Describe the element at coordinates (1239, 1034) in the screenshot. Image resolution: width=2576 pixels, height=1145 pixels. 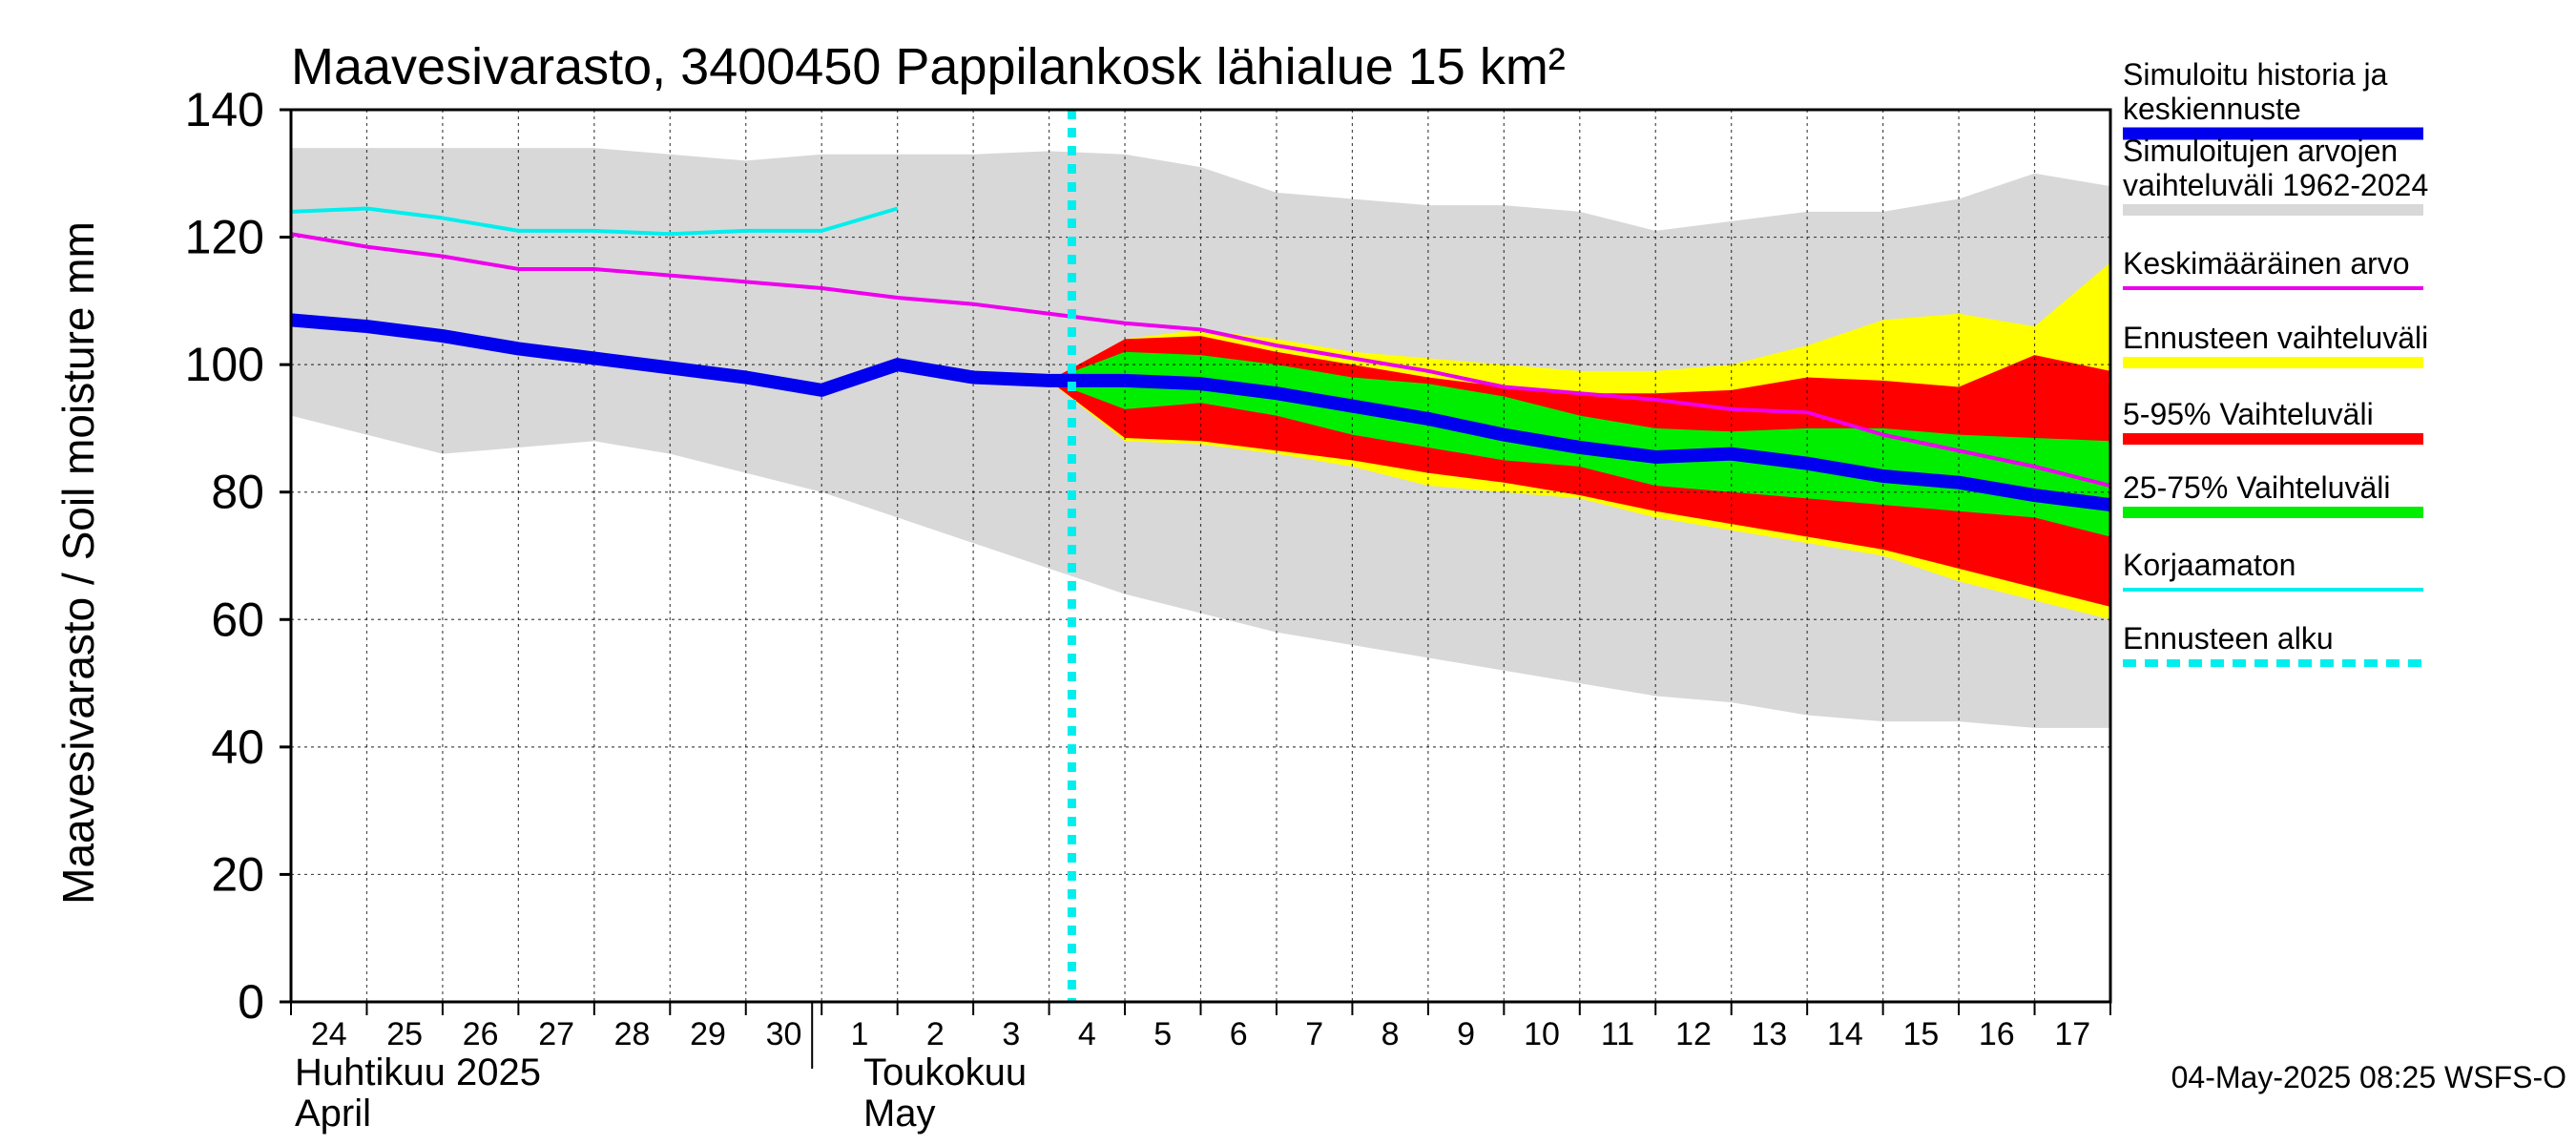
I see `x-tick-label: 6` at that location.